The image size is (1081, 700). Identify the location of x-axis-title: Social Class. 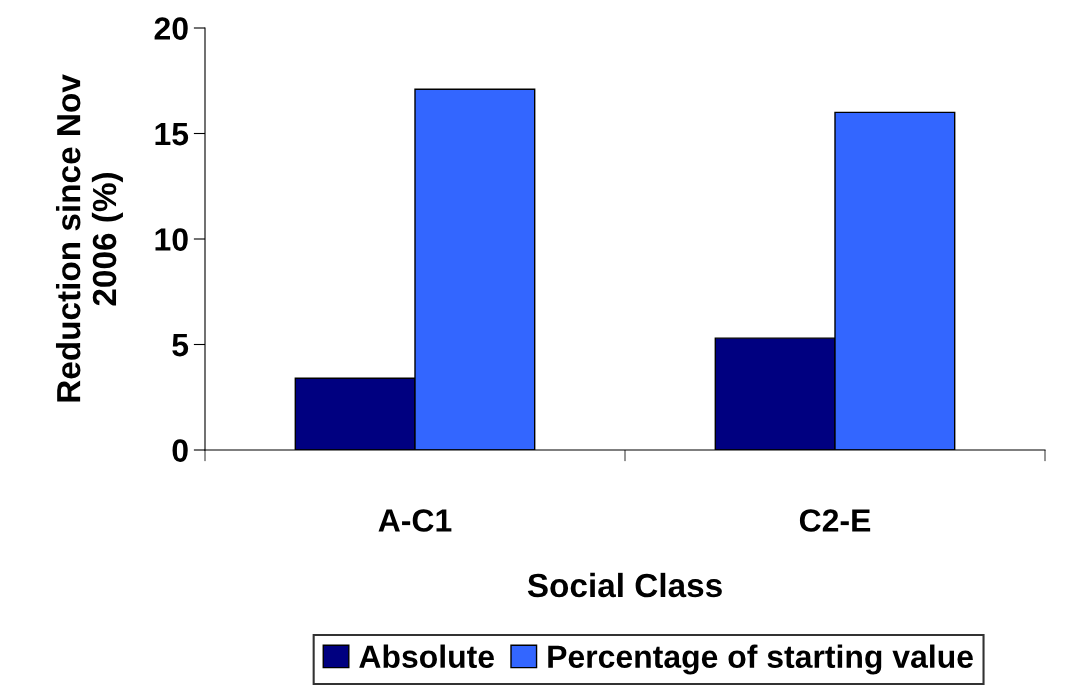
(624, 585).